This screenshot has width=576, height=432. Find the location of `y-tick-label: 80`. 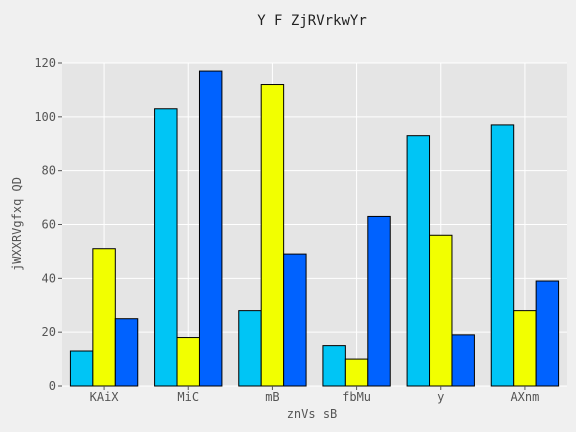

y-tick-label: 80 is located at coordinates (49, 171).